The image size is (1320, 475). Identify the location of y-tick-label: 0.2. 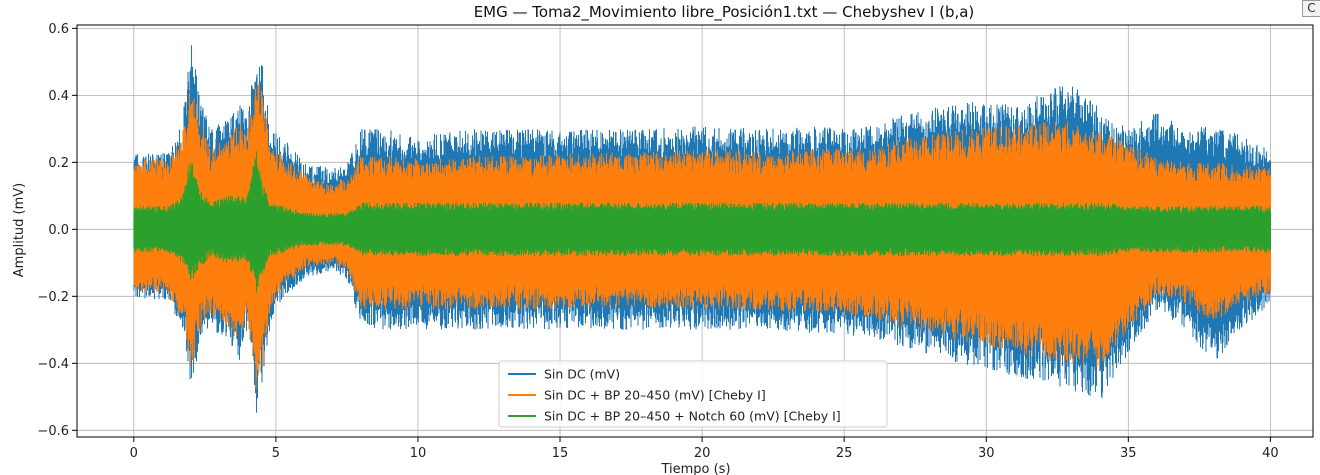
(58, 163).